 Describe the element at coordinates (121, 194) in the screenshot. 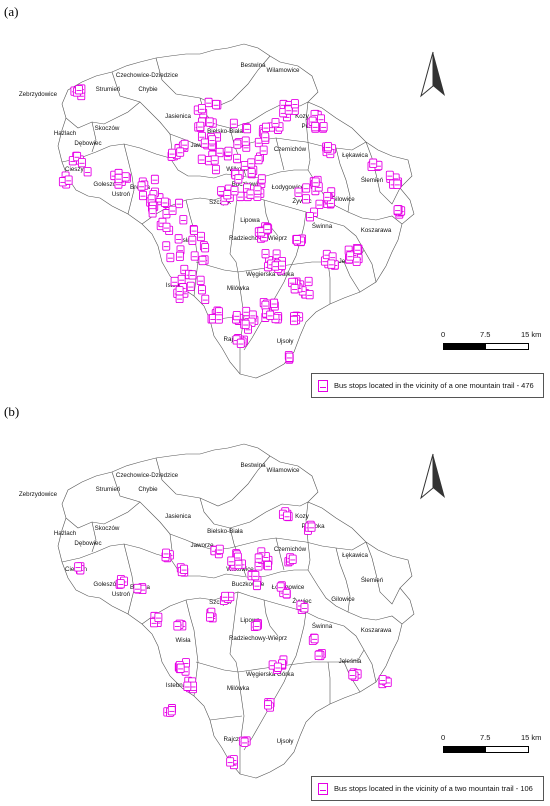

I see `municipality-label: Ustroń` at that location.